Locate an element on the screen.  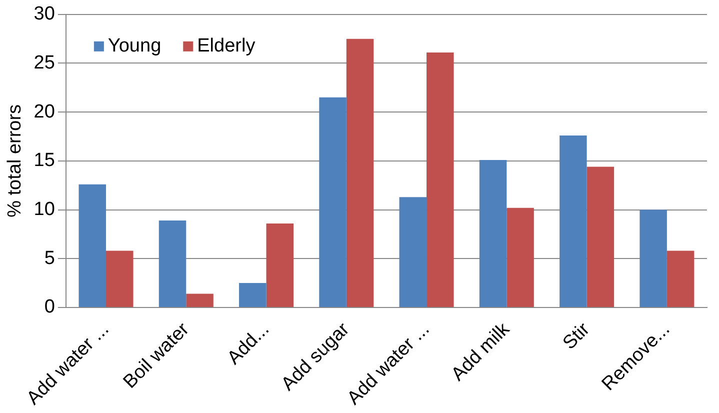
y-tick-label: 25 is located at coordinates (44, 63).